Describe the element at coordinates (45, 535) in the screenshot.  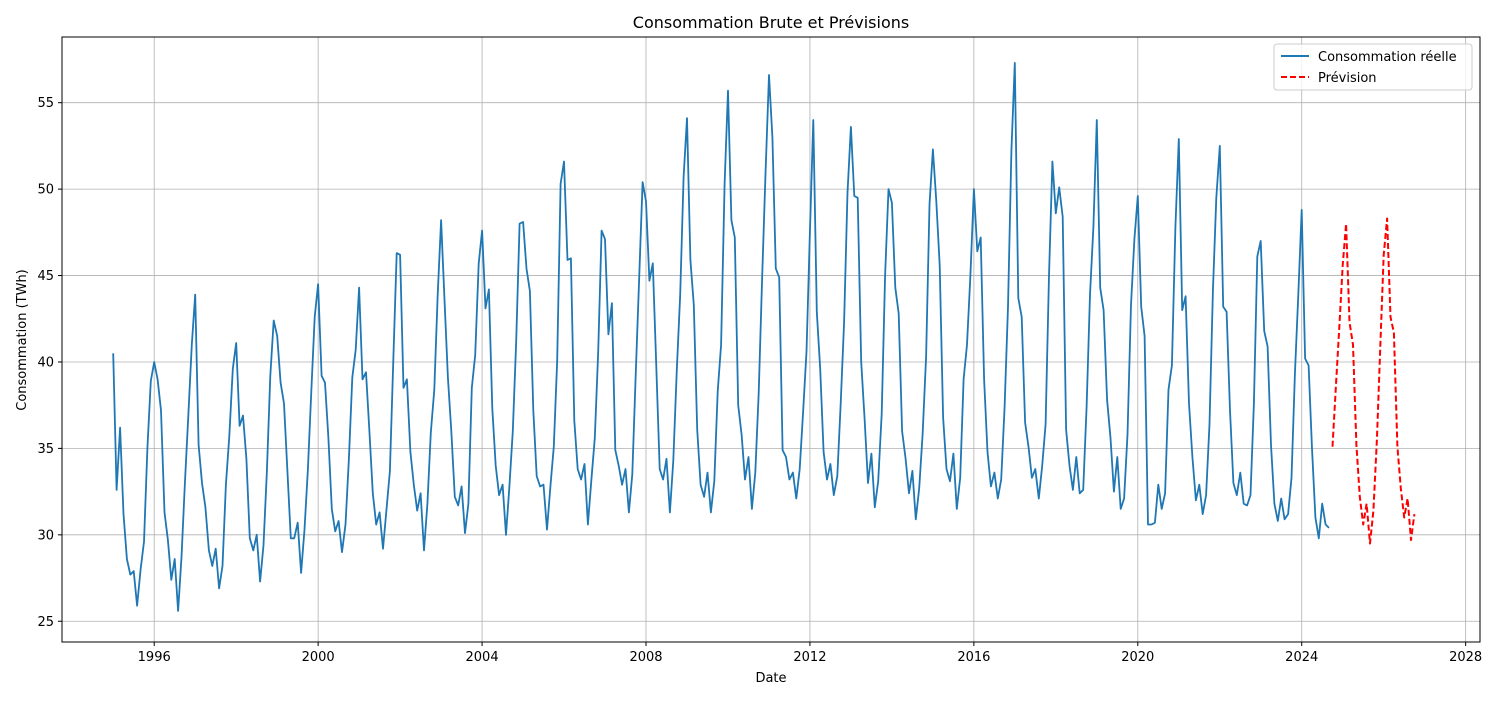
I see `y-tick-label: 30` at that location.